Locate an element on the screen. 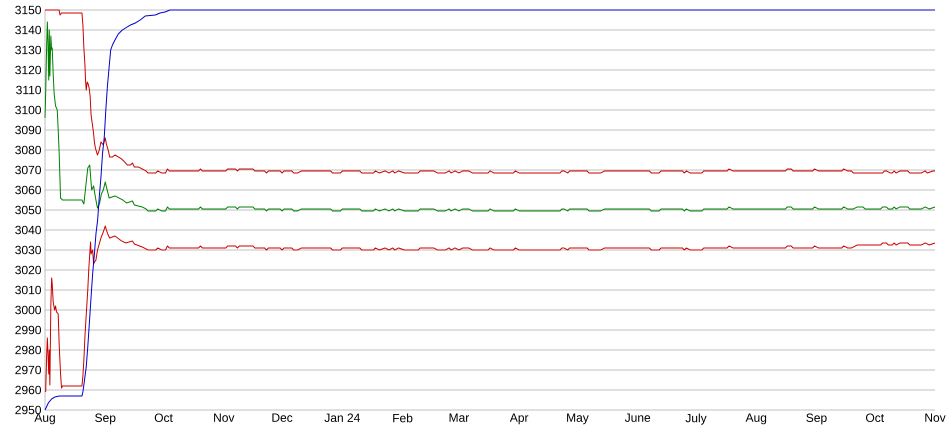  x-tick-label: Dec is located at coordinates (282, 418).